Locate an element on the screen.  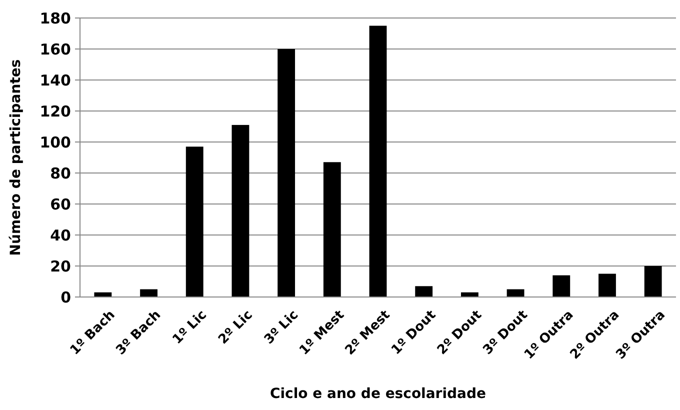
y-axis-title: Número de participantes is located at coordinates (16, 157).